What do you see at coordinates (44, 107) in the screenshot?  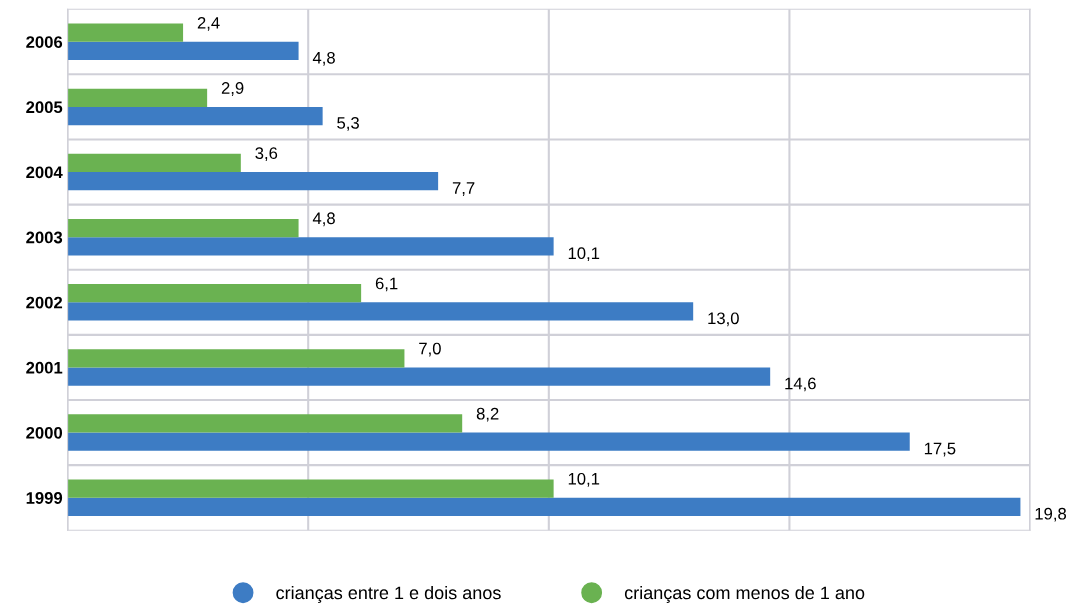 I see `y-tick-label: 2005` at bounding box center [44, 107].